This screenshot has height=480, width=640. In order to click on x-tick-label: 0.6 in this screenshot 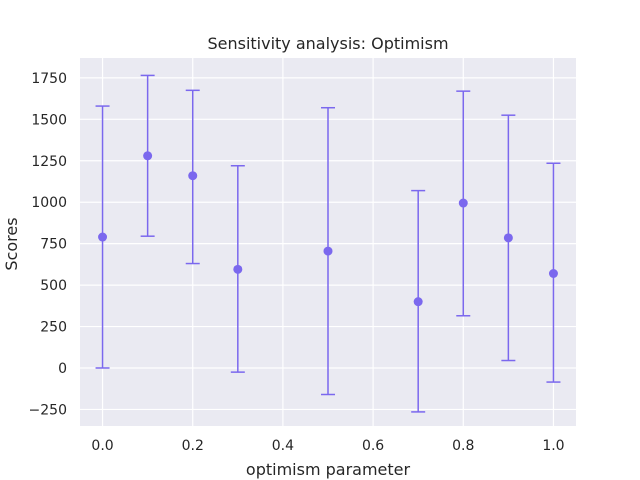, I will do `click(373, 446)`.